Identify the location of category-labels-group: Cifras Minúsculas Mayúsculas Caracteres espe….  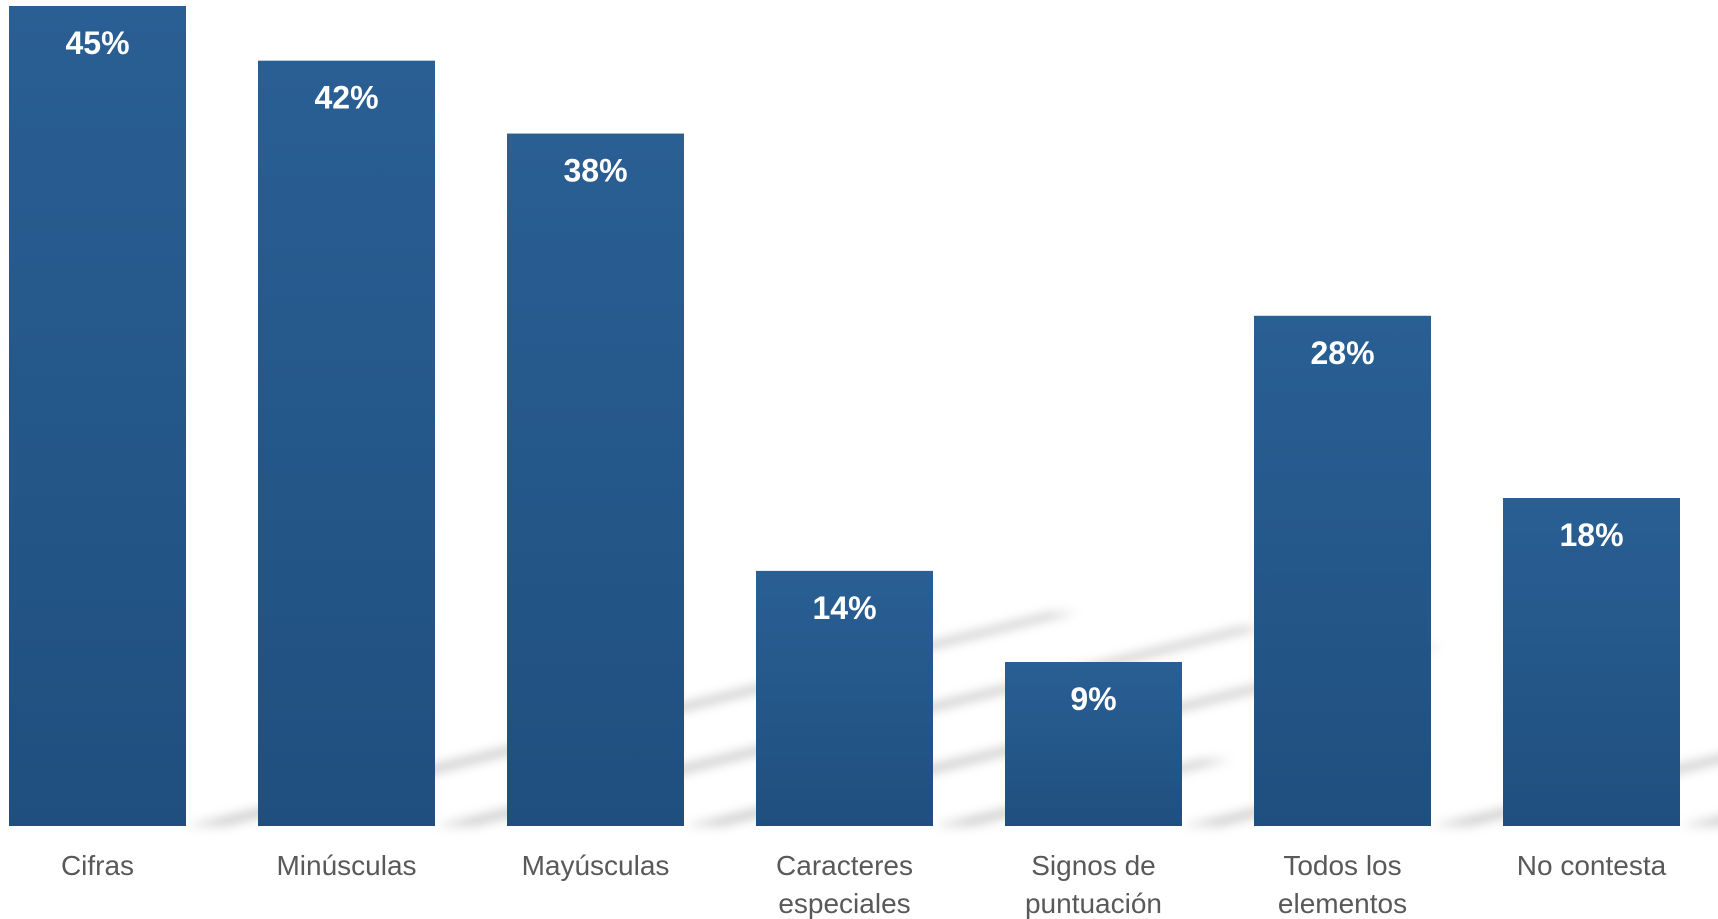
(864, 884).